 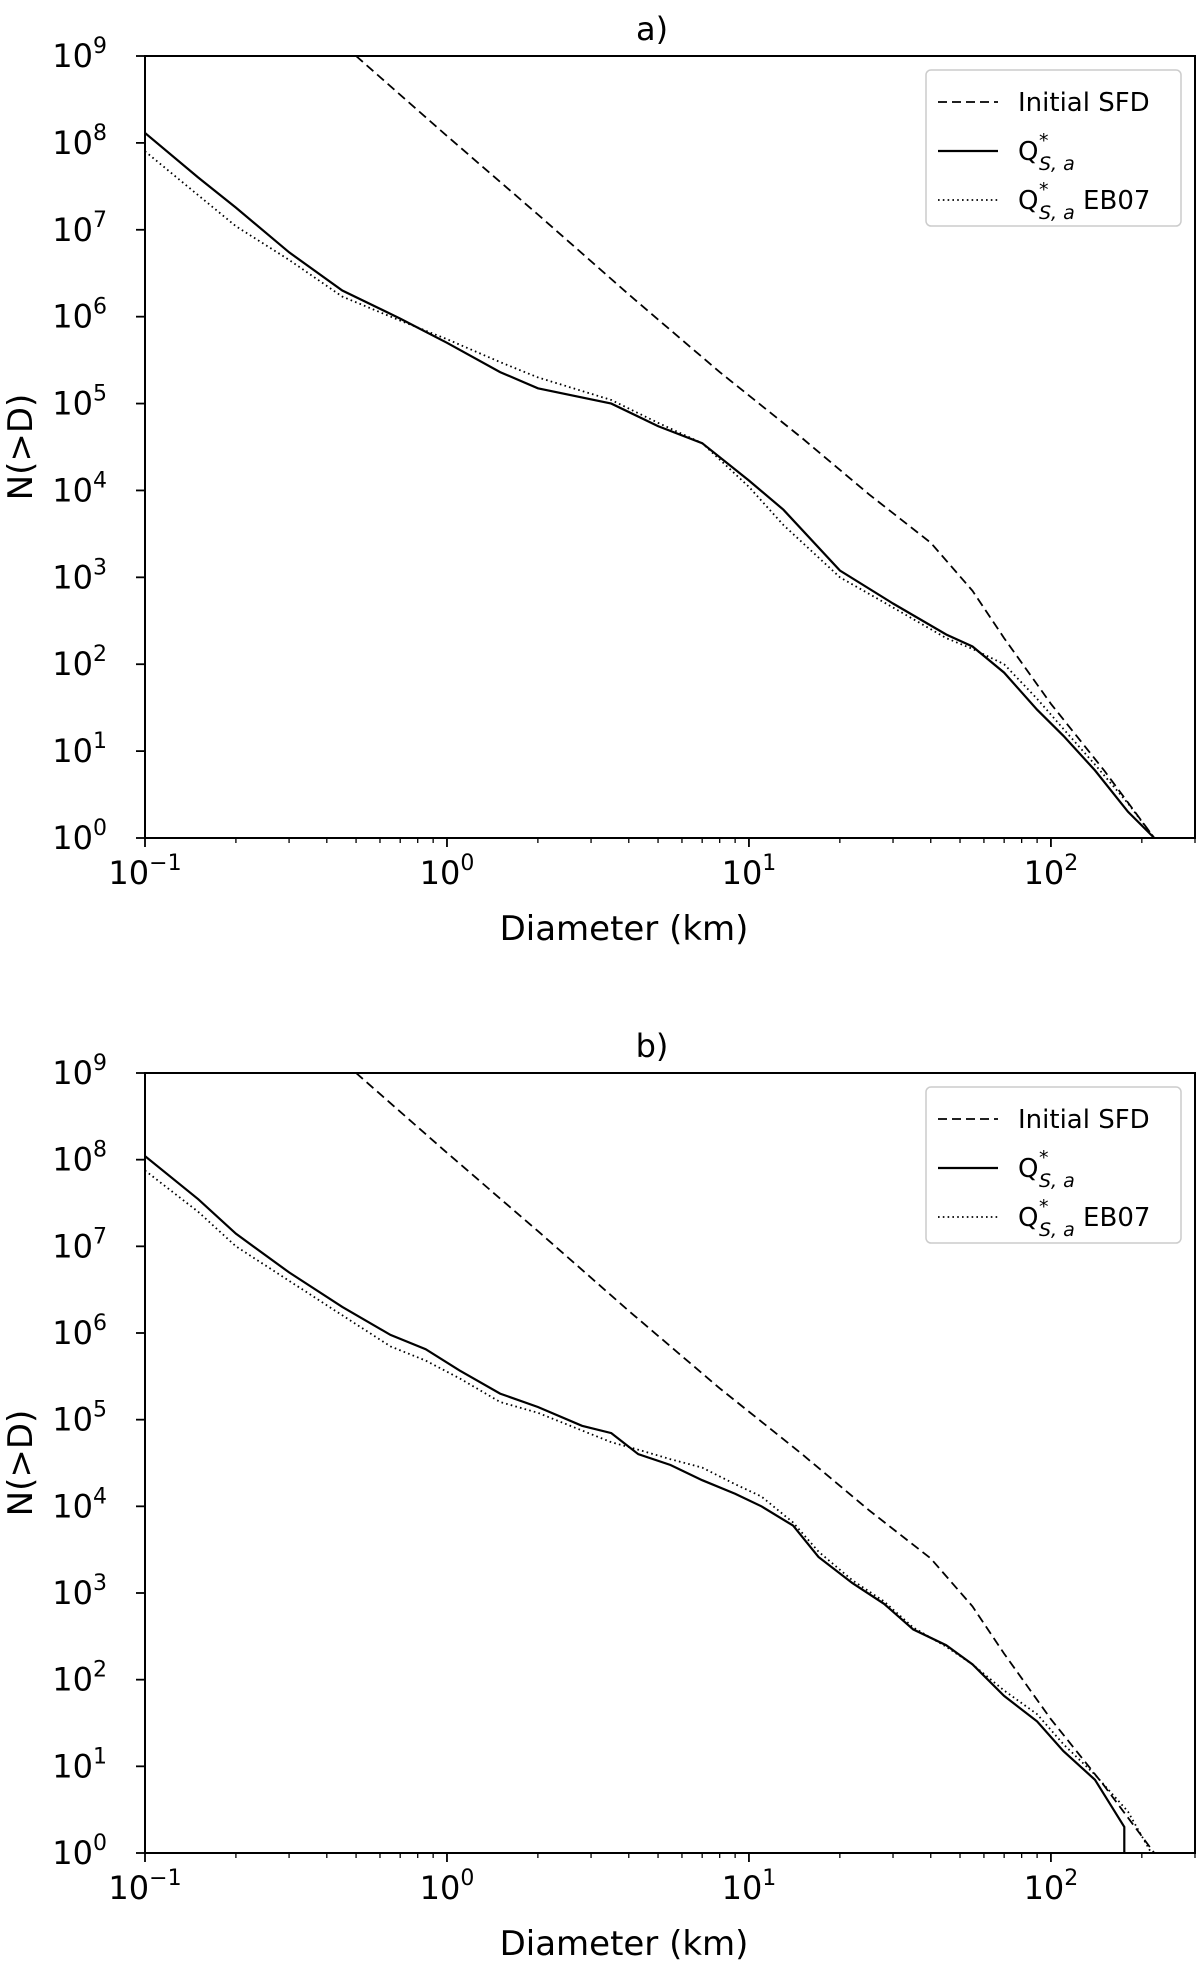 What do you see at coordinates (652, 29) in the screenshot?
I see `chart-title: a)` at bounding box center [652, 29].